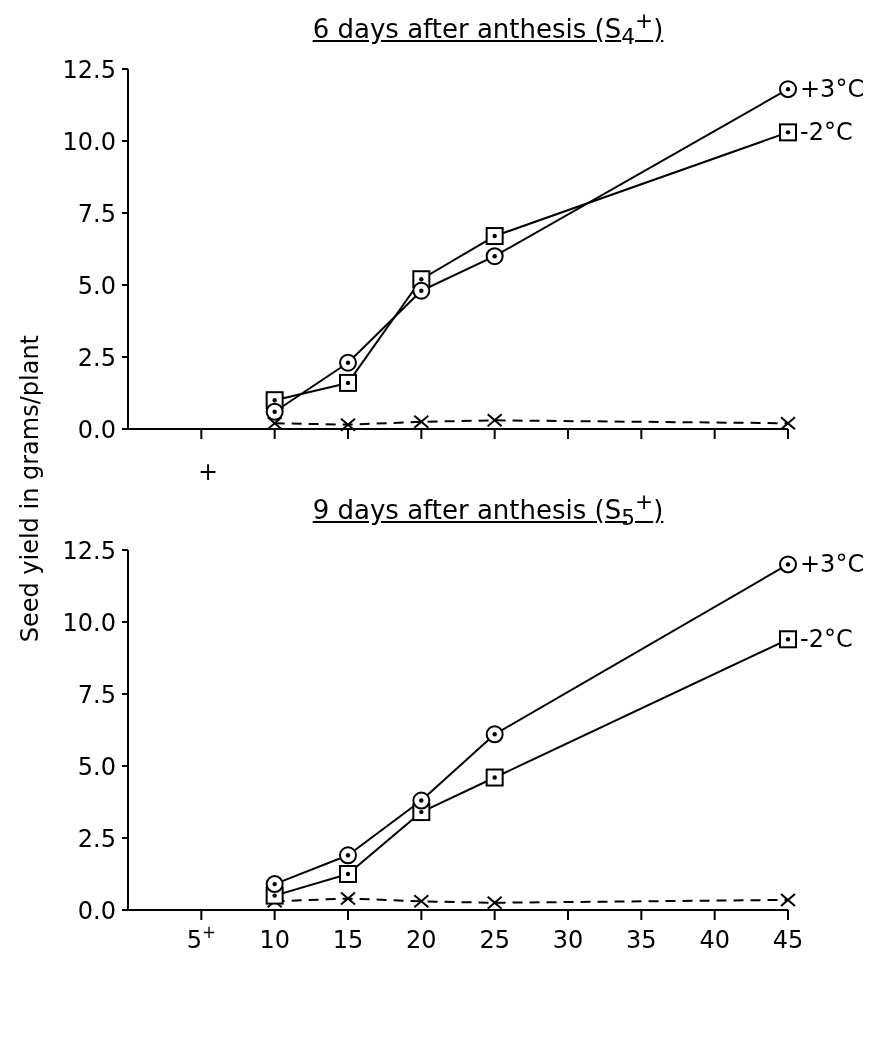 This screenshot has width=894, height=1044. What do you see at coordinates (201, 937) in the screenshot?
I see `x-tick-label: 5$^{+}$` at bounding box center [201, 937].